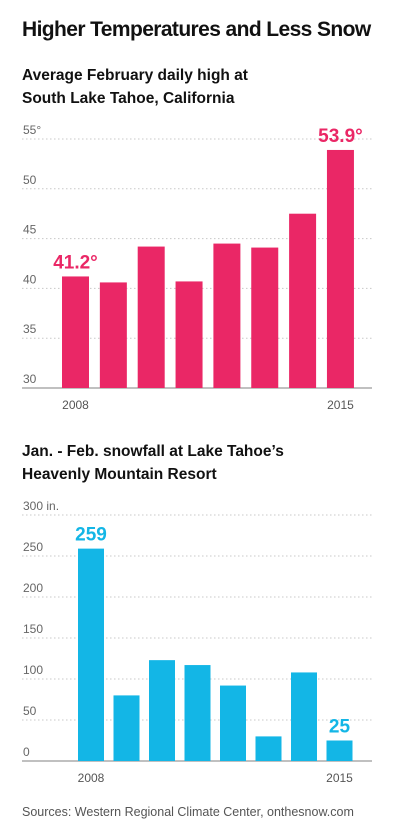 This screenshot has width=400, height=840. I want to click on snowfall-chart-title-line2: Heavenly Mountain Resort, so click(119, 474).